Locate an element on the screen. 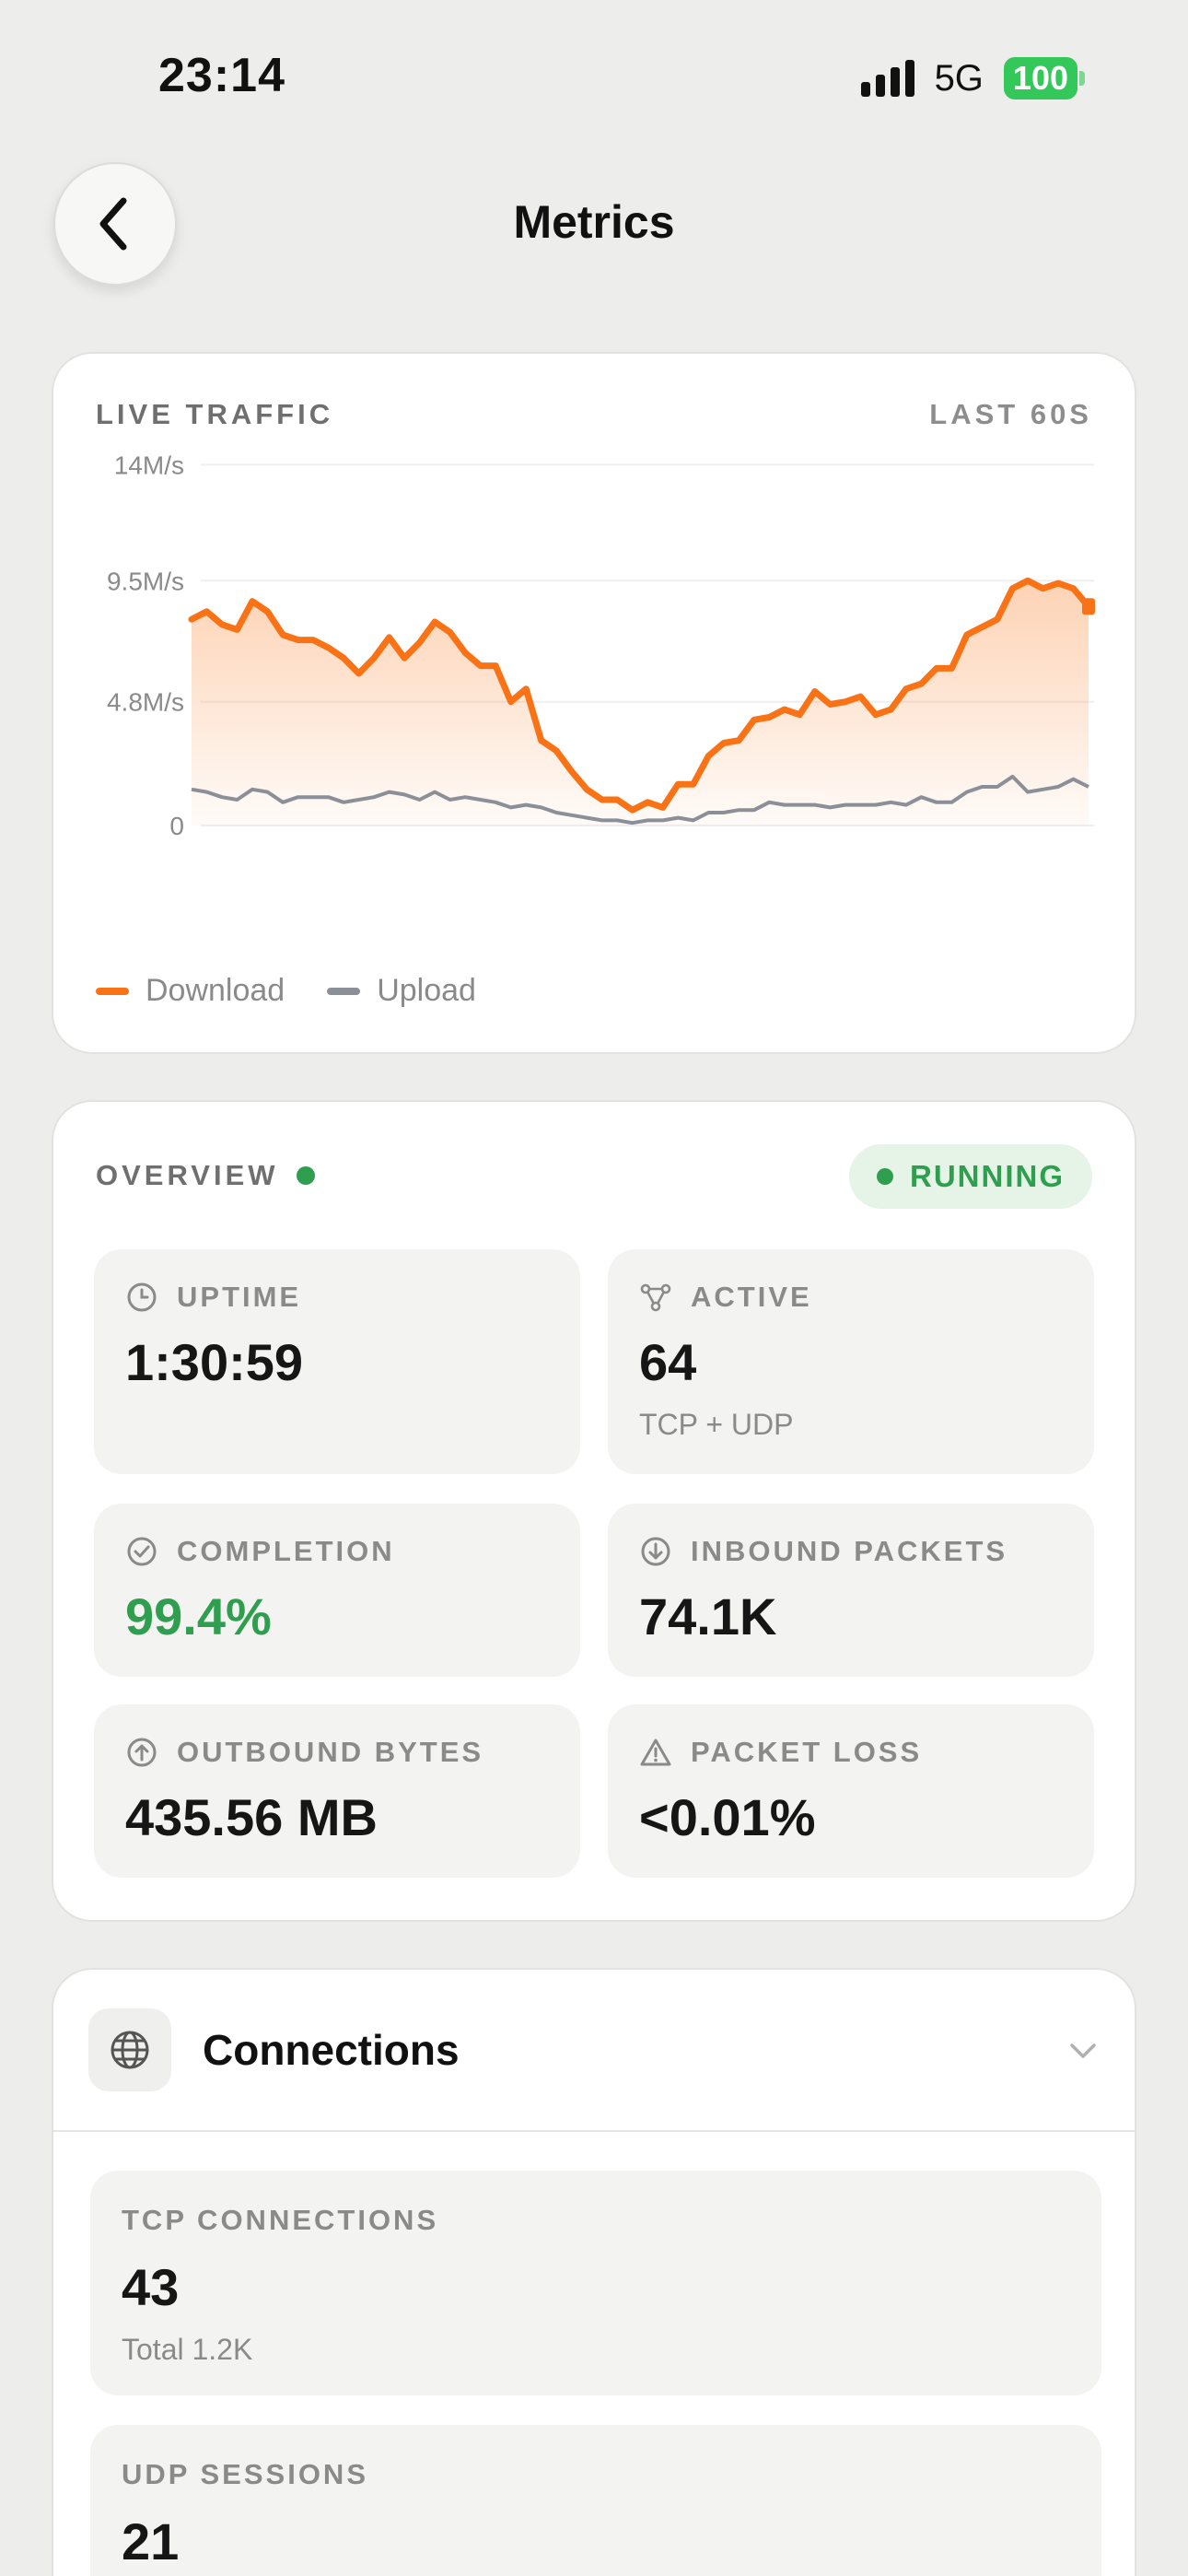 This screenshot has width=1188, height=2576. status-indicators: 5G 100 is located at coordinates (973, 78).